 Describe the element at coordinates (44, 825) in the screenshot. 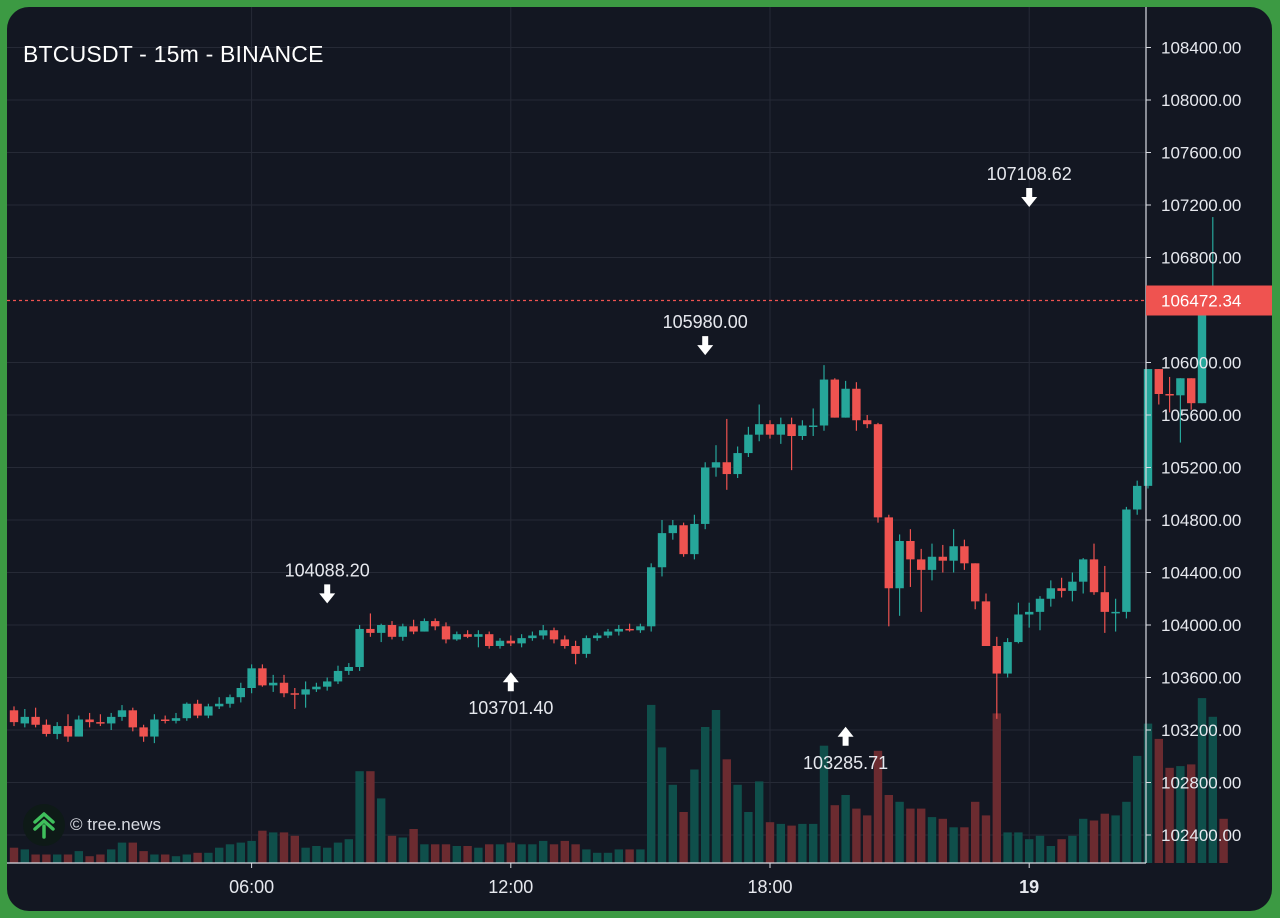

I see `tree-news-logo-icon` at that location.